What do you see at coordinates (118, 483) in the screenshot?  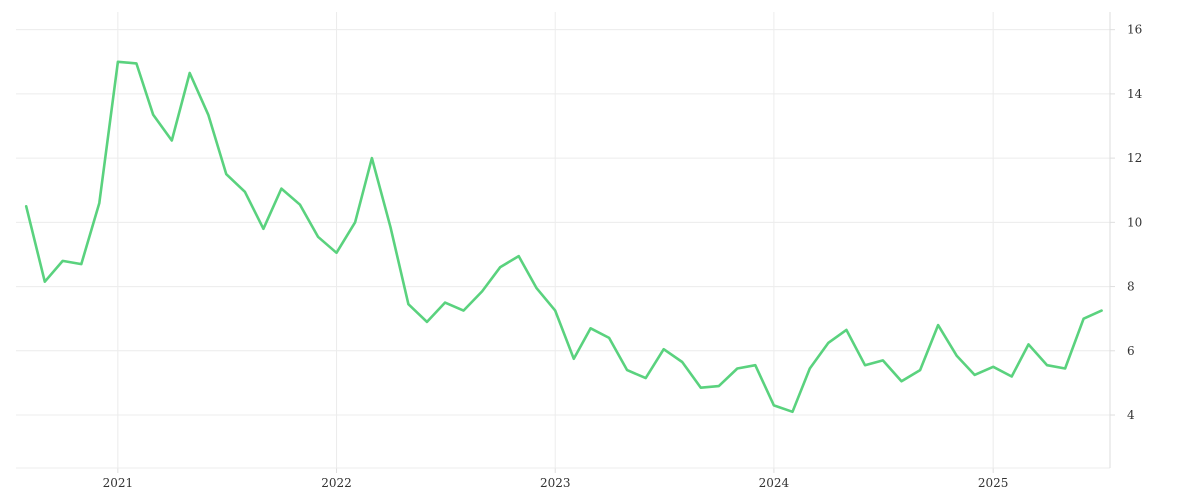 I see `x-tick-label: 2021` at bounding box center [118, 483].